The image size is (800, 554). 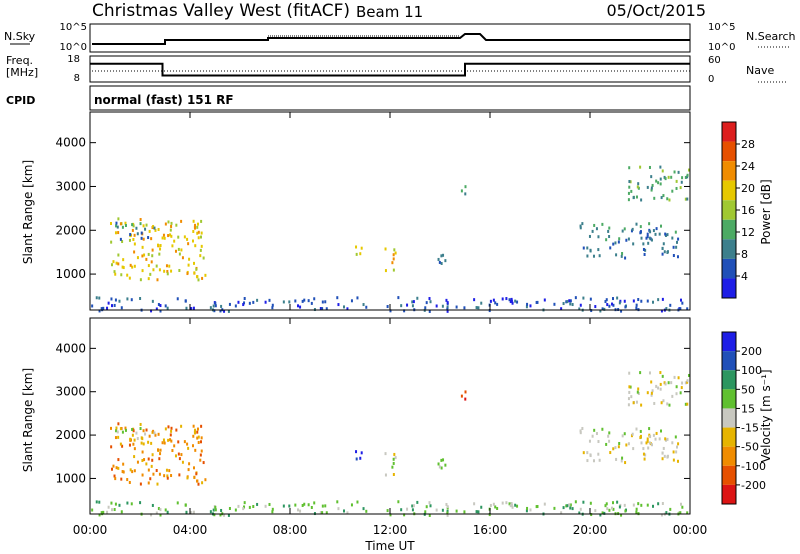 I want to click on nsky-right-tick-top: 10^5, so click(x=721, y=27).